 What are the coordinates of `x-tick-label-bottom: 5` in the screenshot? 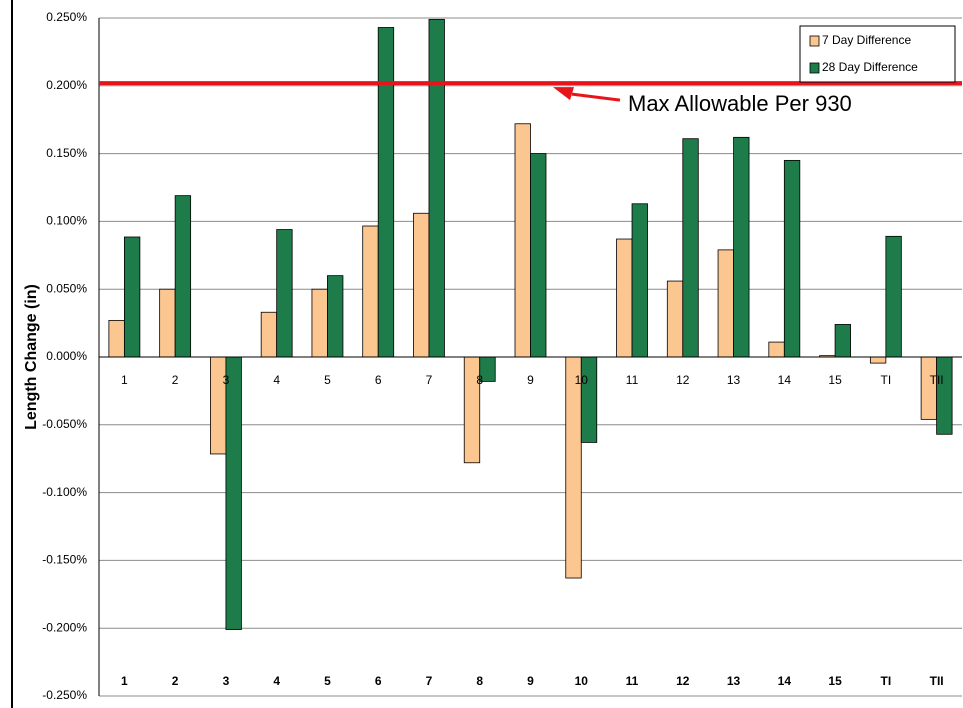 It's located at (327, 681).